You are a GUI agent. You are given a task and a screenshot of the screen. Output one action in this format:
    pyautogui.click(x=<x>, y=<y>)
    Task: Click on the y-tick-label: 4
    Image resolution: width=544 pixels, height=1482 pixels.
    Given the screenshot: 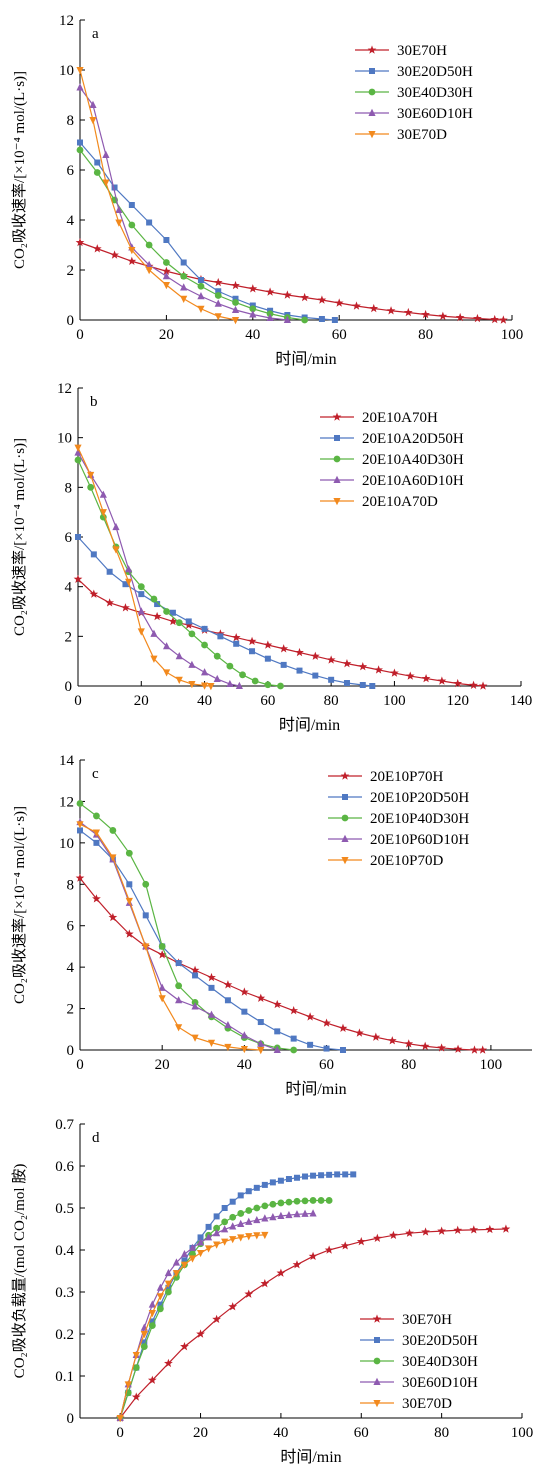 What is the action you would take?
    pyautogui.click(x=69, y=588)
    